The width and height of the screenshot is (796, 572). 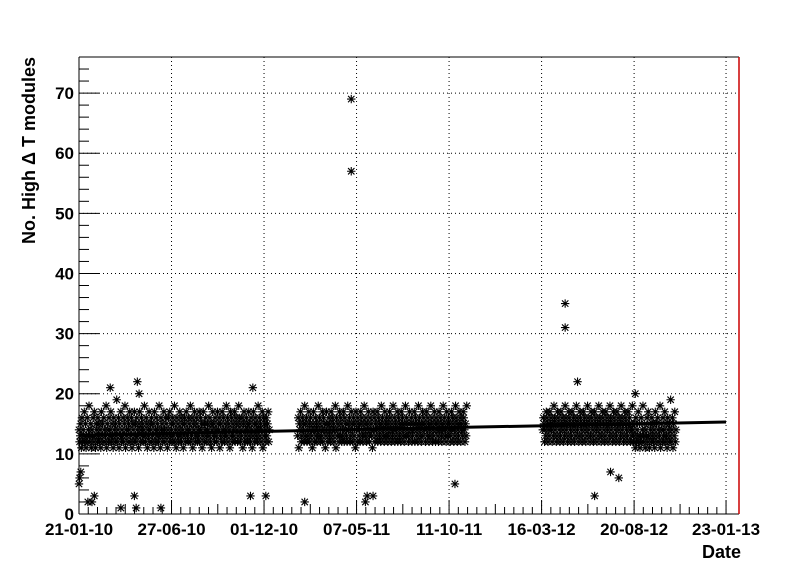 What do you see at coordinates (64, 334) in the screenshot?
I see `y-tick-label: 30` at bounding box center [64, 334].